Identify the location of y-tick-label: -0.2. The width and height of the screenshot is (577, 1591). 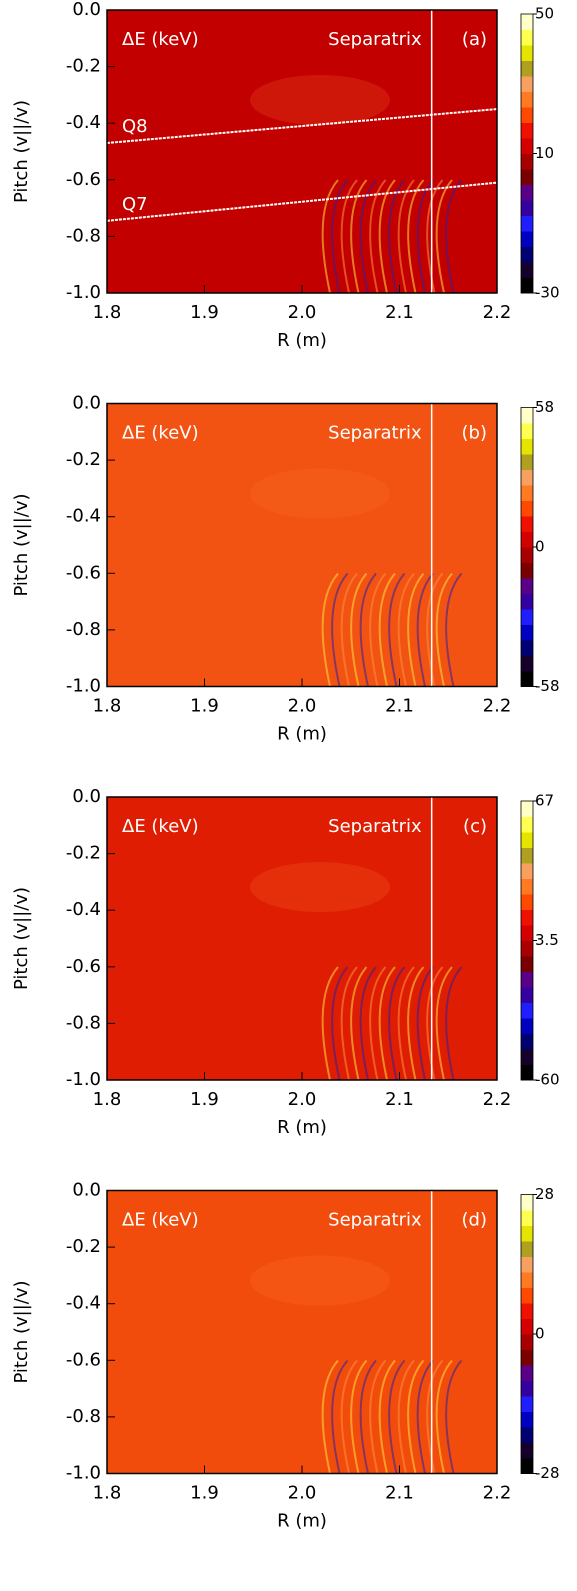
(83, 853).